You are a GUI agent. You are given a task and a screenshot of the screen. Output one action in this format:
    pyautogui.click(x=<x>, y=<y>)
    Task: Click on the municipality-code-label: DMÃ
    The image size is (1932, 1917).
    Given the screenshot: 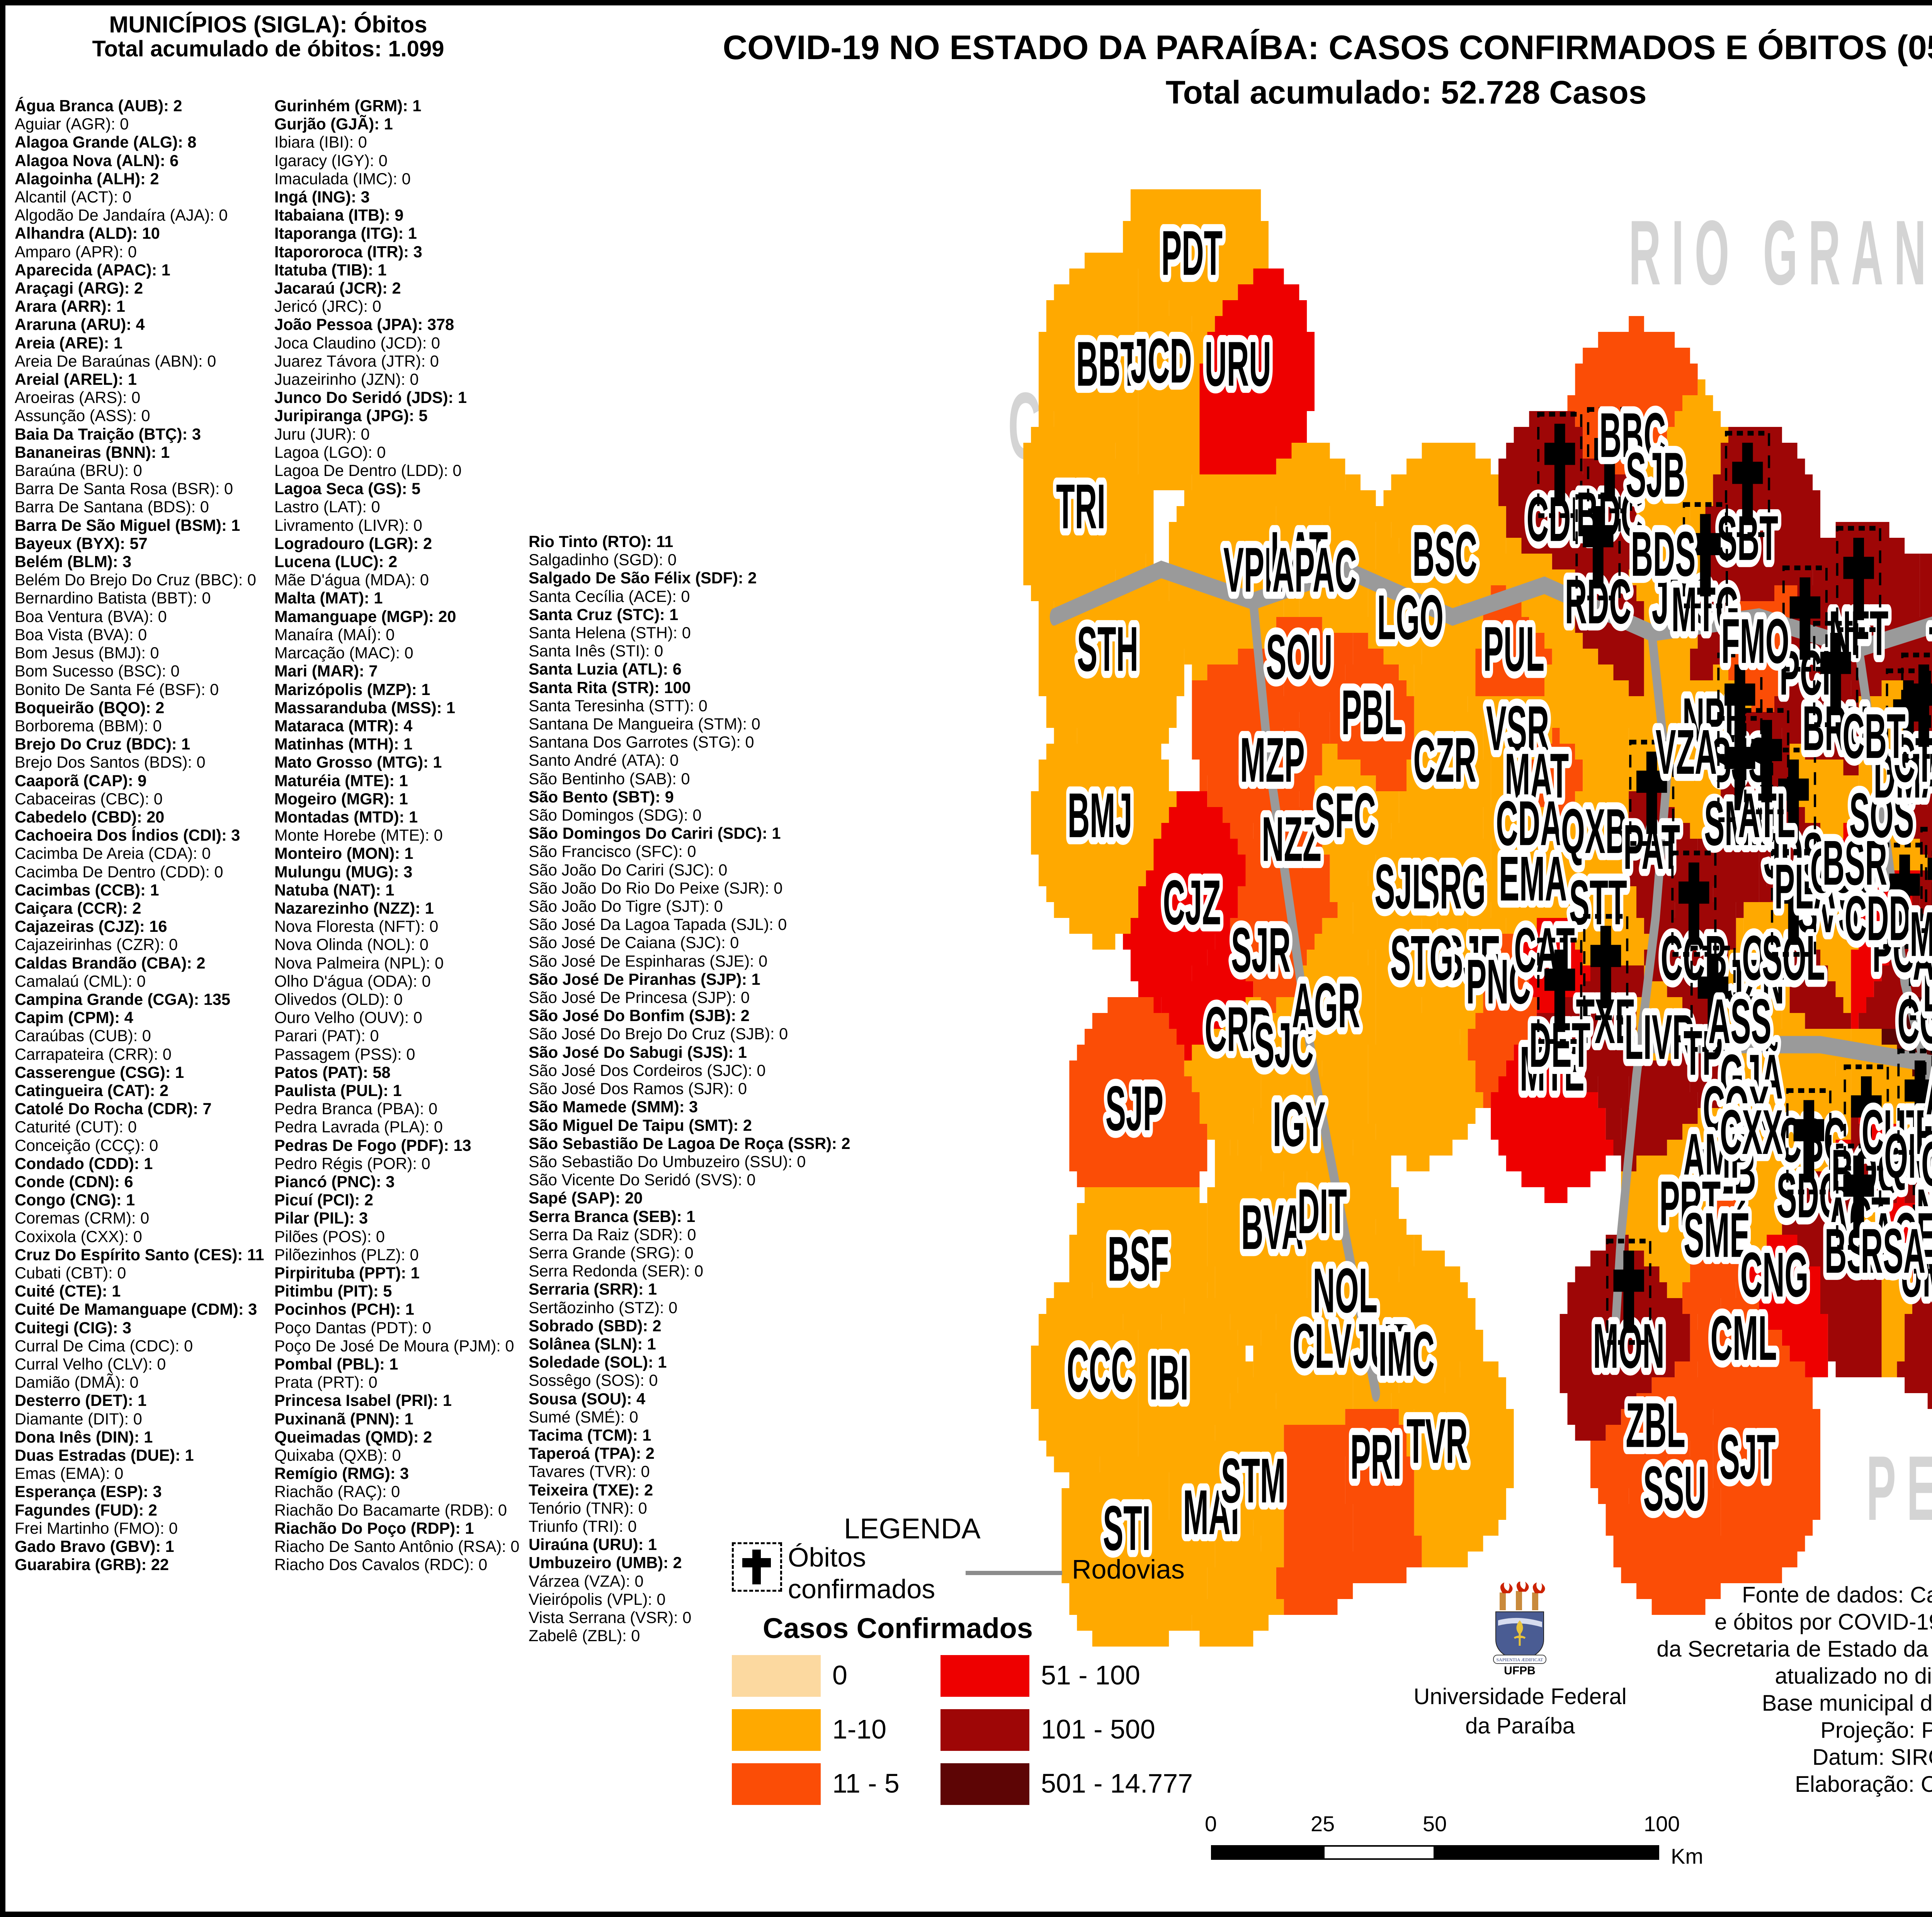 What is the action you would take?
    pyautogui.click(x=1903, y=776)
    